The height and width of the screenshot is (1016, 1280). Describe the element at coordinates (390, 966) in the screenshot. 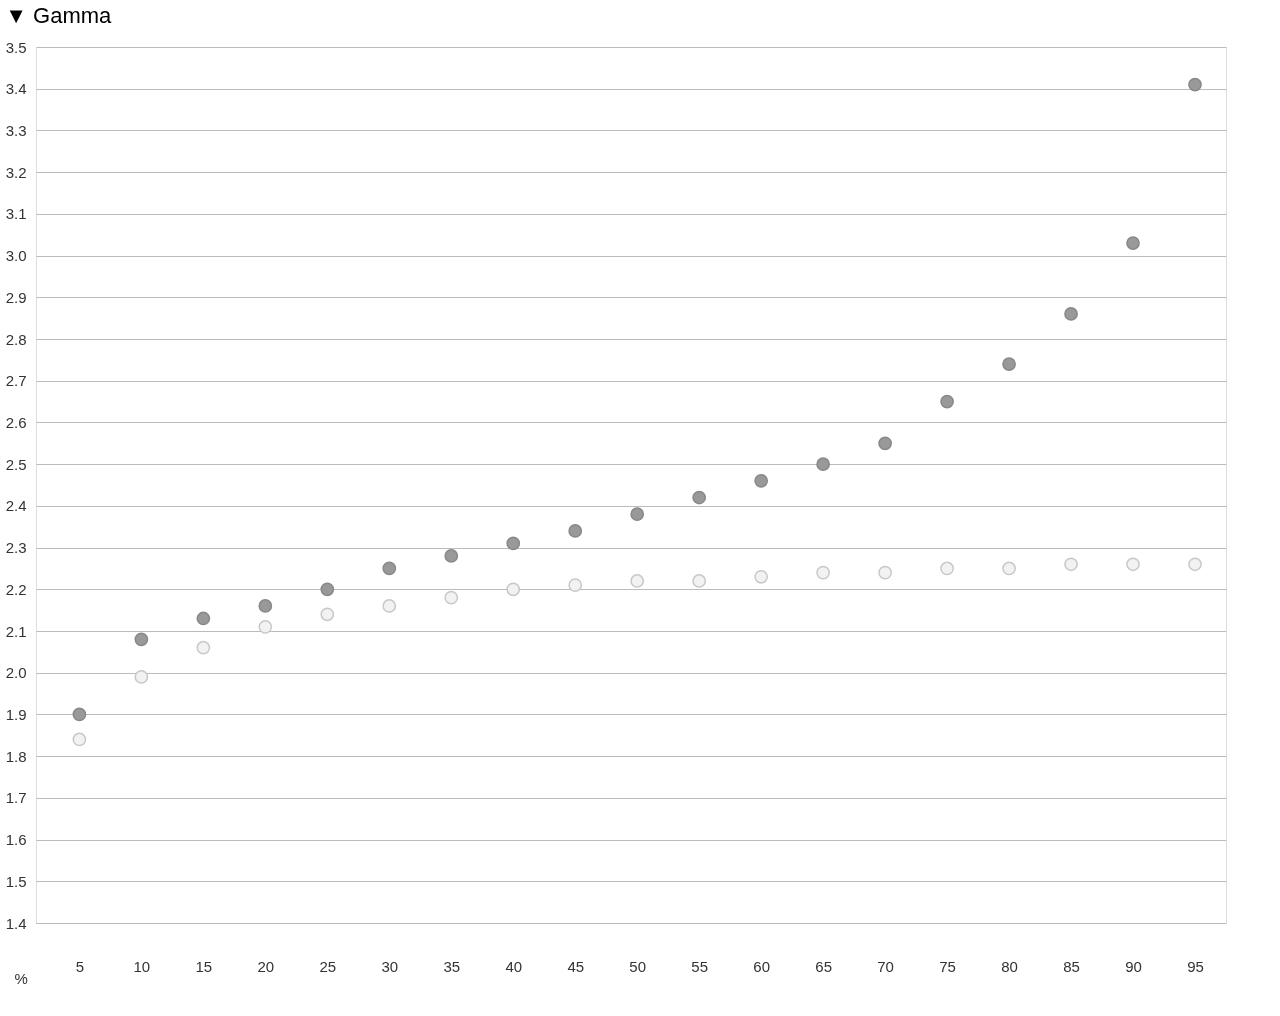

I see `x-tick-label: 30` at that location.